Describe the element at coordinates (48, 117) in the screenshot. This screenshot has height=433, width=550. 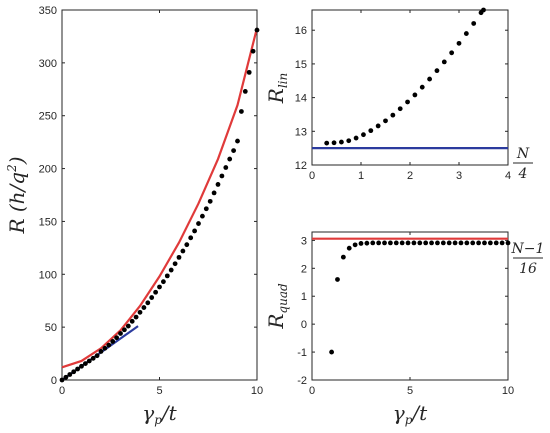
I see `y-tick-label: 250` at that location.